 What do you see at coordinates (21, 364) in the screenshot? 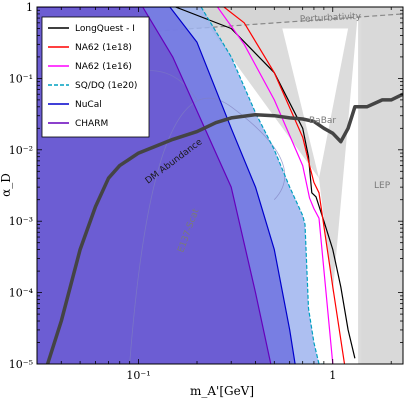
I see `y-tick-label: 10⁻⁵` at bounding box center [21, 364].